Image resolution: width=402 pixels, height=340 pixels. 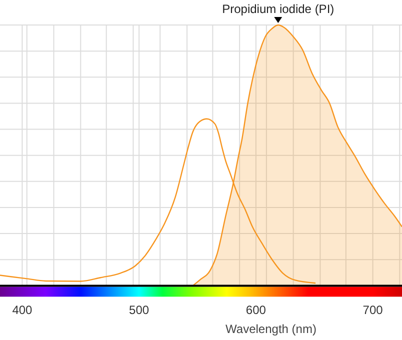 I want to click on x-axis-title: Wavelength (nm), so click(x=271, y=329).